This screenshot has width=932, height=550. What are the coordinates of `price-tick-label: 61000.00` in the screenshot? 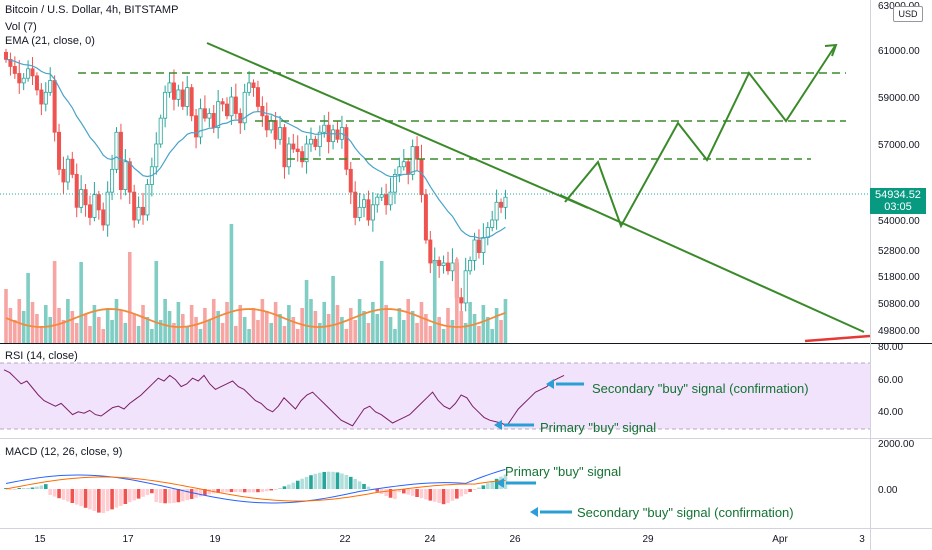 It's located at (899, 51).